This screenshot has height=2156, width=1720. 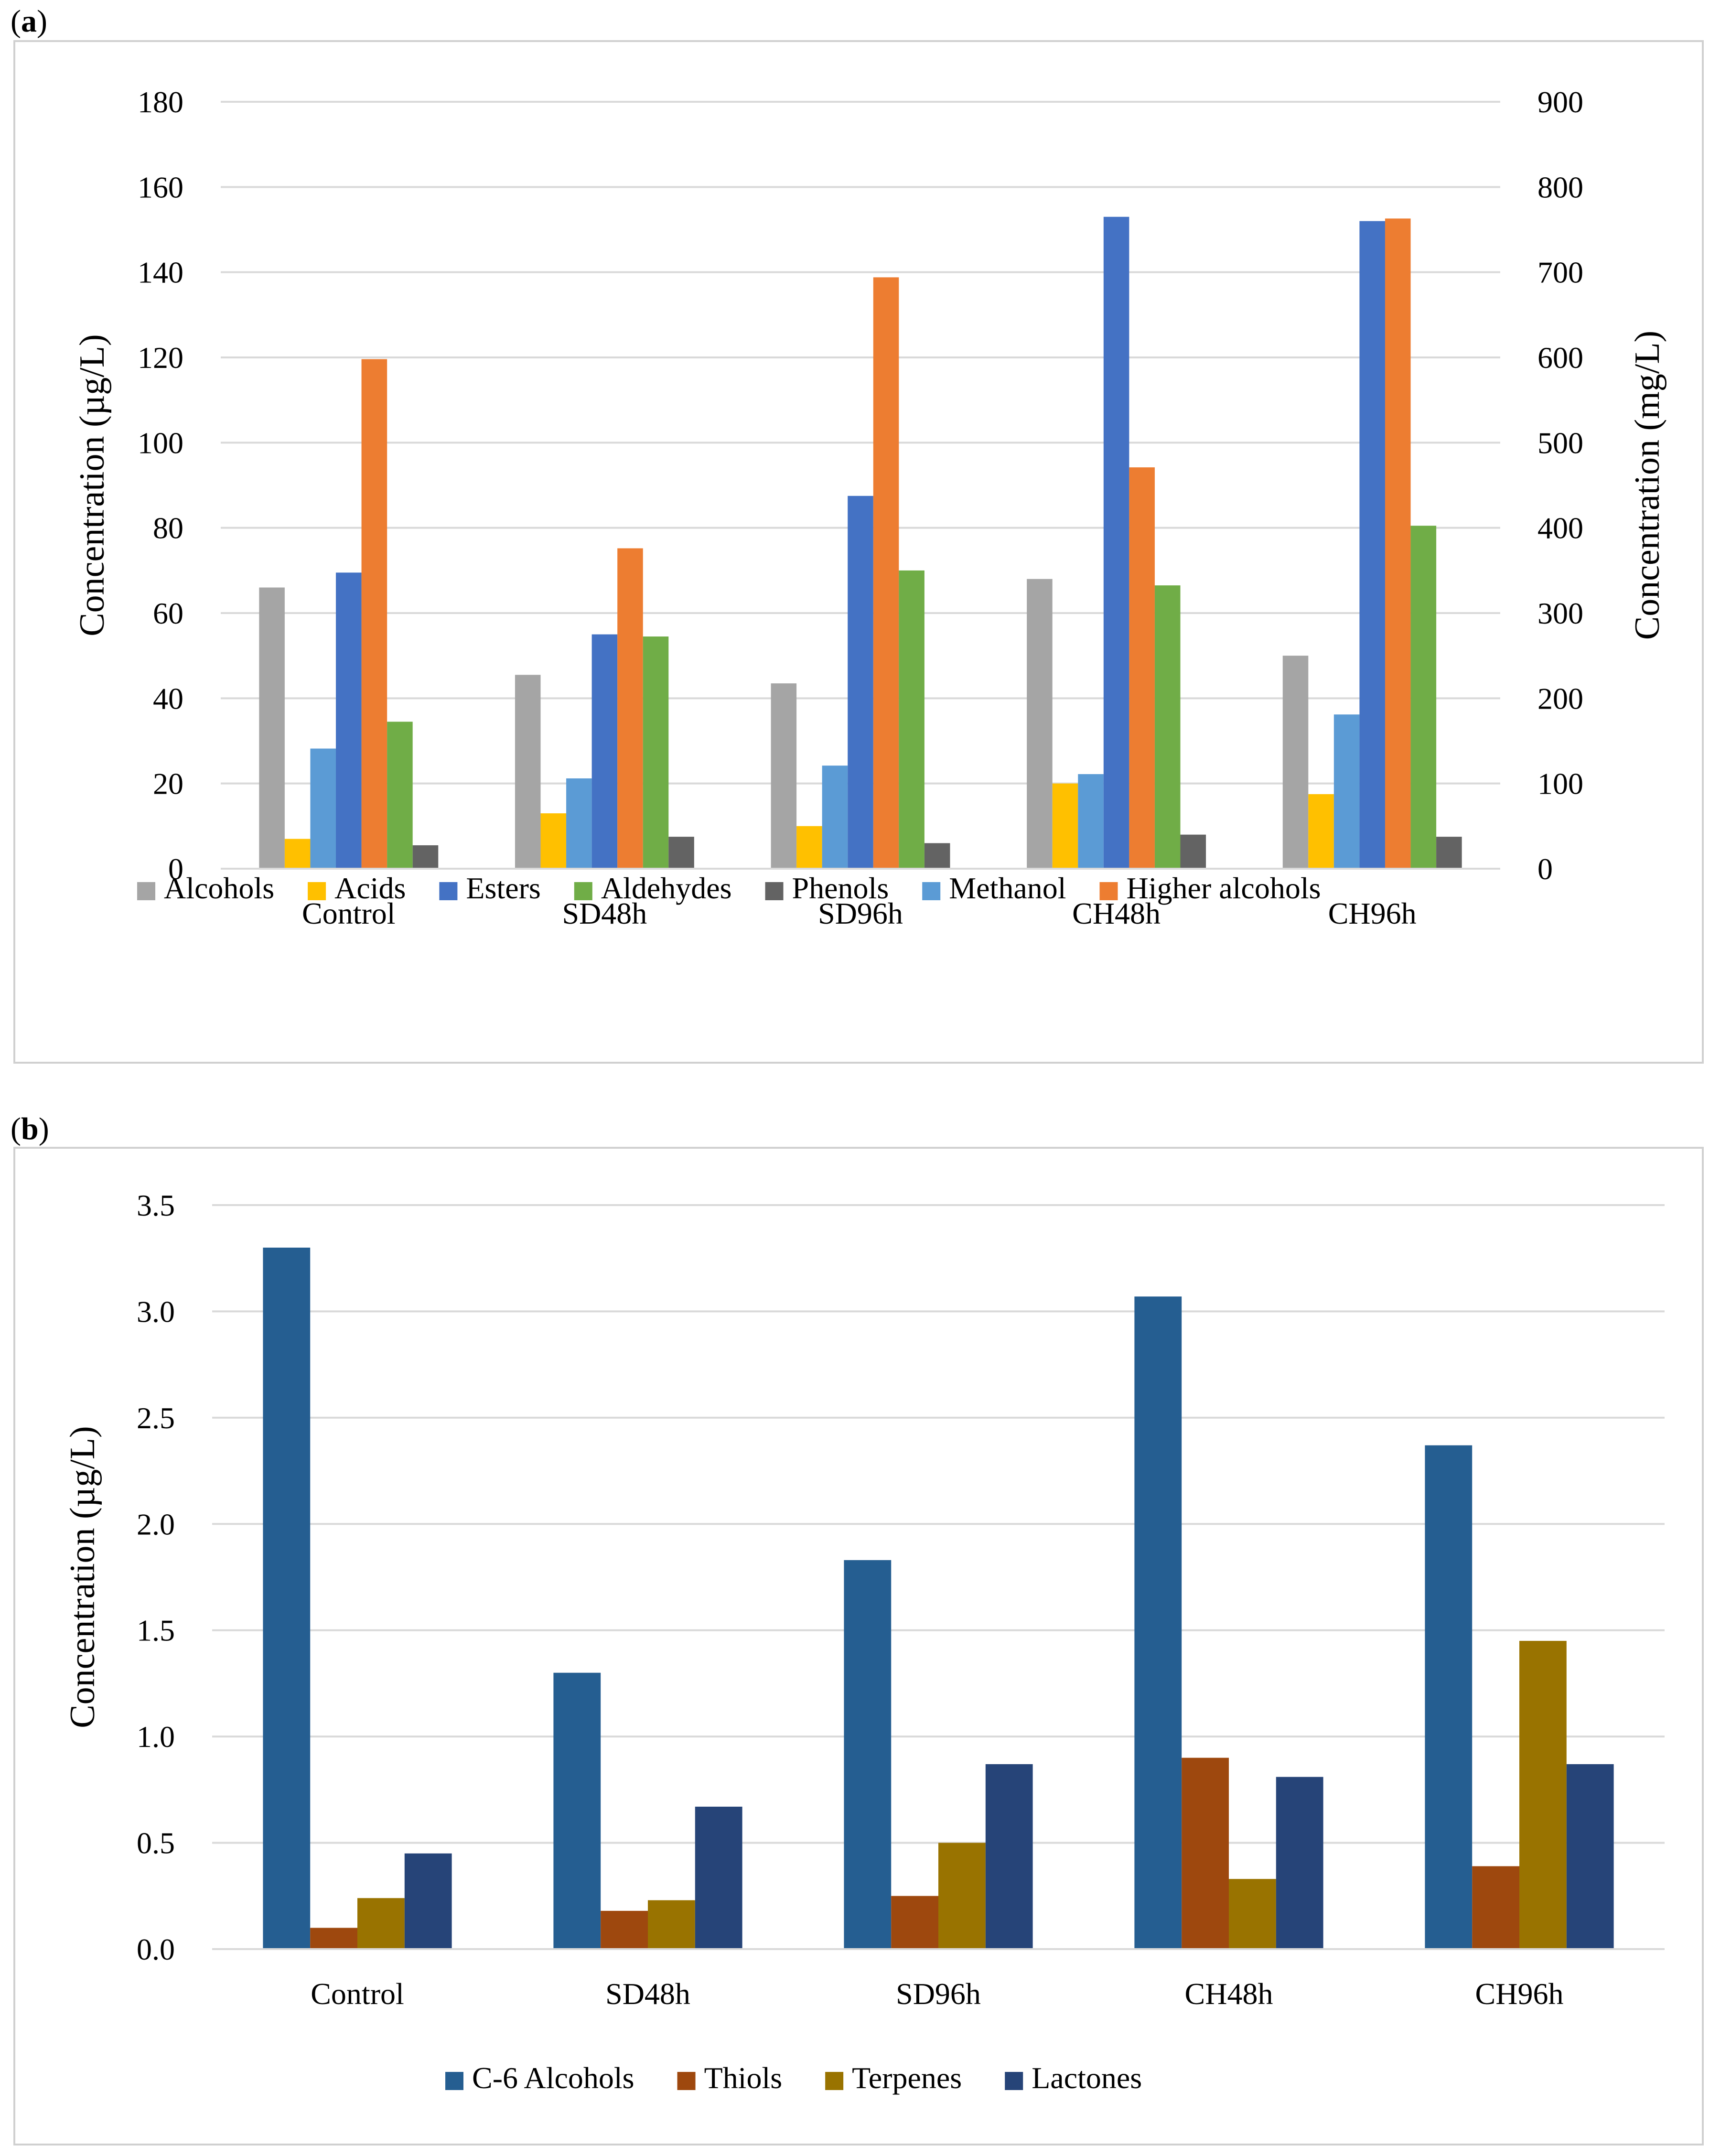 What do you see at coordinates (962, 1896) in the screenshot?
I see `bar-terpenes-sd96h` at bounding box center [962, 1896].